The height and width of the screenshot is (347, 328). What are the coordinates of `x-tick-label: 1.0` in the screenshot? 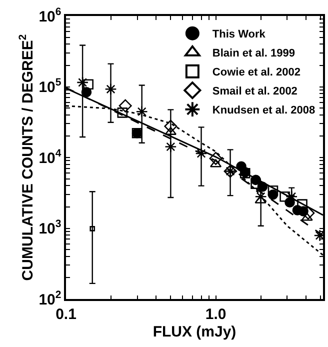 It's located at (215, 314).